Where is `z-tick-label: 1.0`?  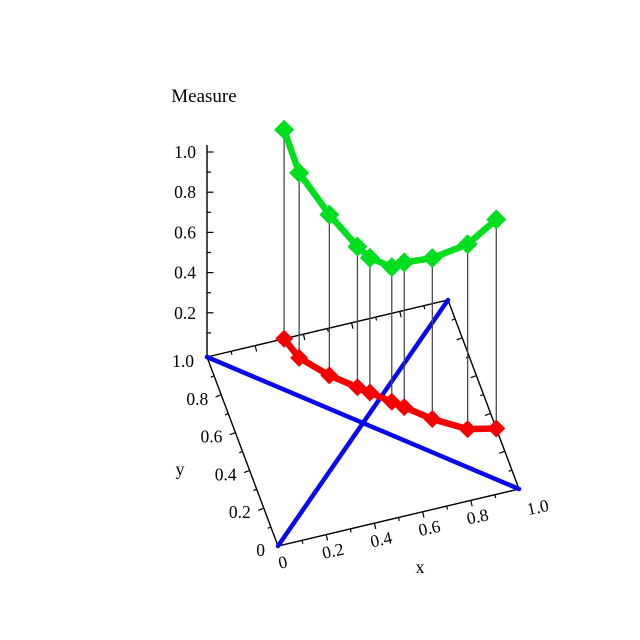
z-tick-label: 1.0 is located at coordinates (185, 152).